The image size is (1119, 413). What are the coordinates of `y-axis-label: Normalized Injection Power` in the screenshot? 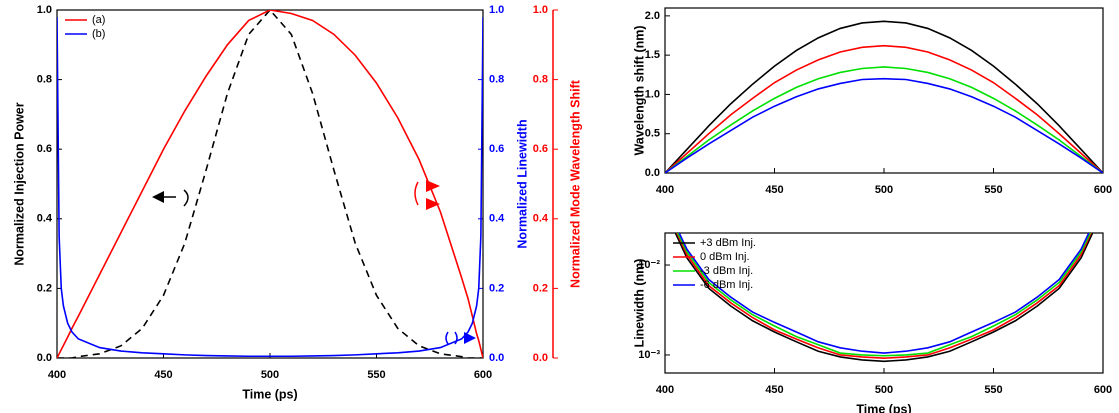 It's located at (19, 183).